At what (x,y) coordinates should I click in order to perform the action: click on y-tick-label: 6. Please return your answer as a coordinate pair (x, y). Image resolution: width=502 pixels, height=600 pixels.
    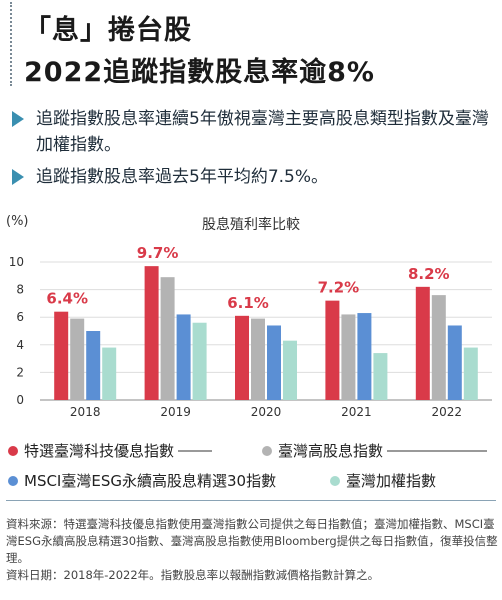
    Looking at the image, I should click on (20, 317).